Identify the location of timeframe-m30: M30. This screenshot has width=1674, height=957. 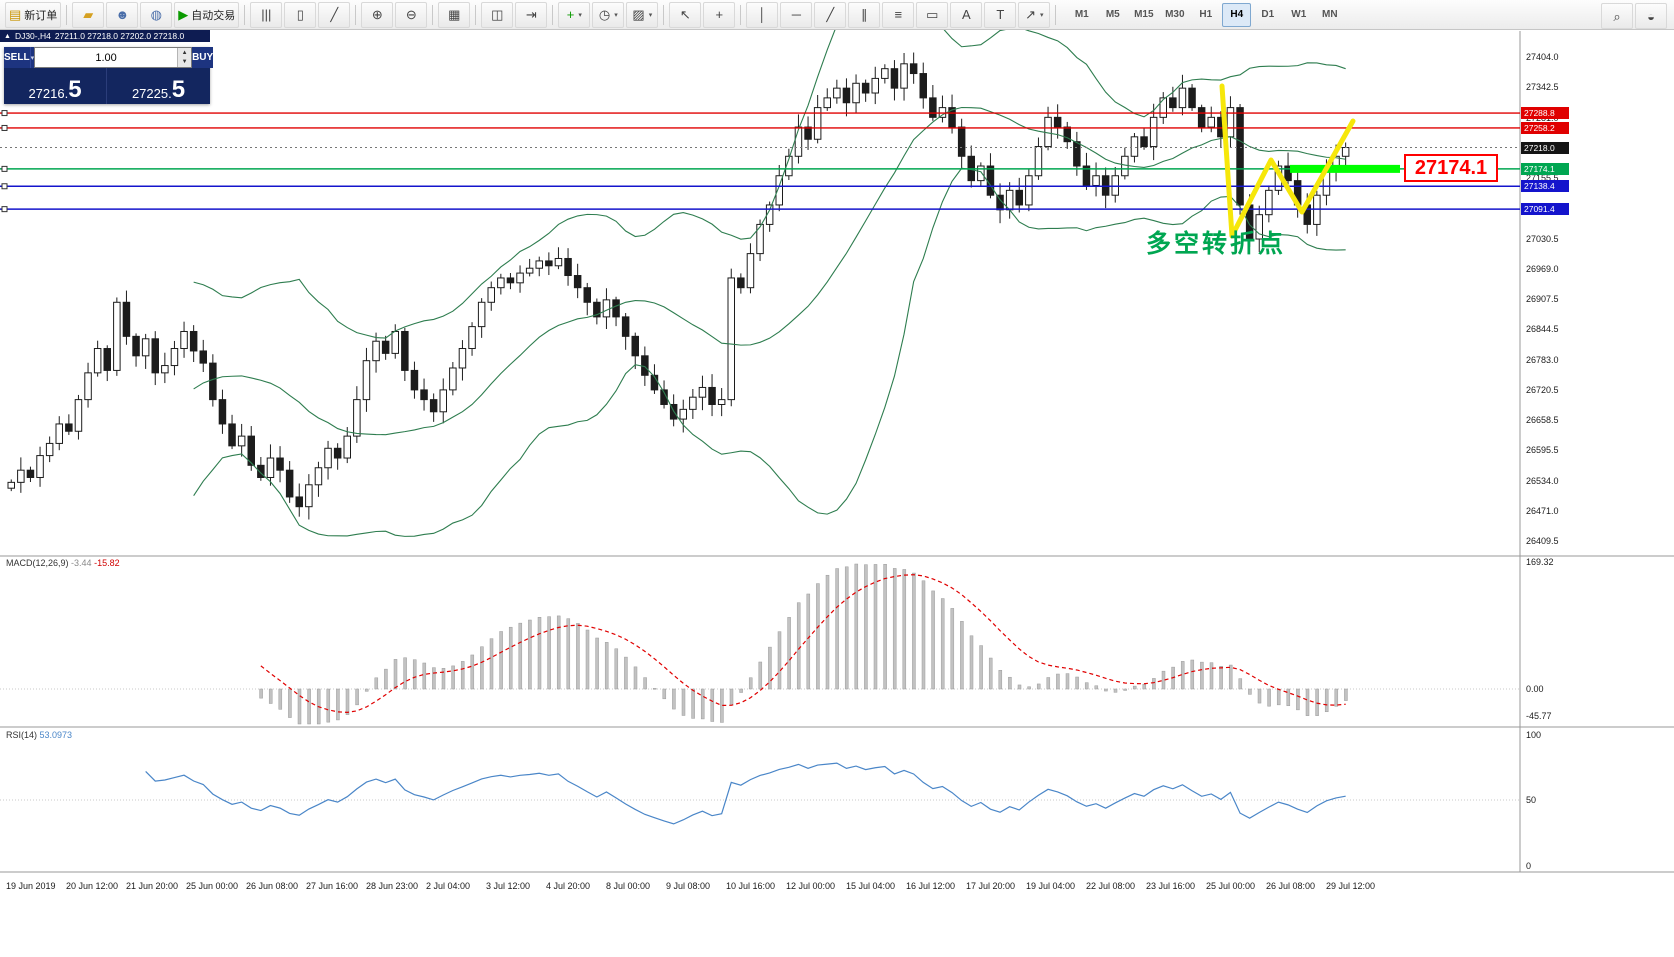
(1175, 14).